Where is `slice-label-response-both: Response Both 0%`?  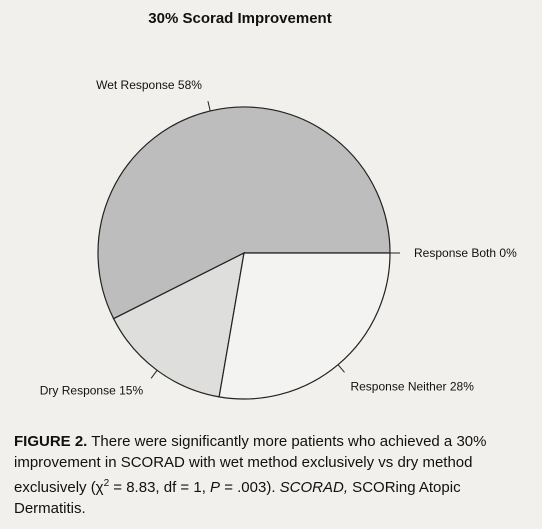 slice-label-response-both: Response Both 0% is located at coordinates (465, 253).